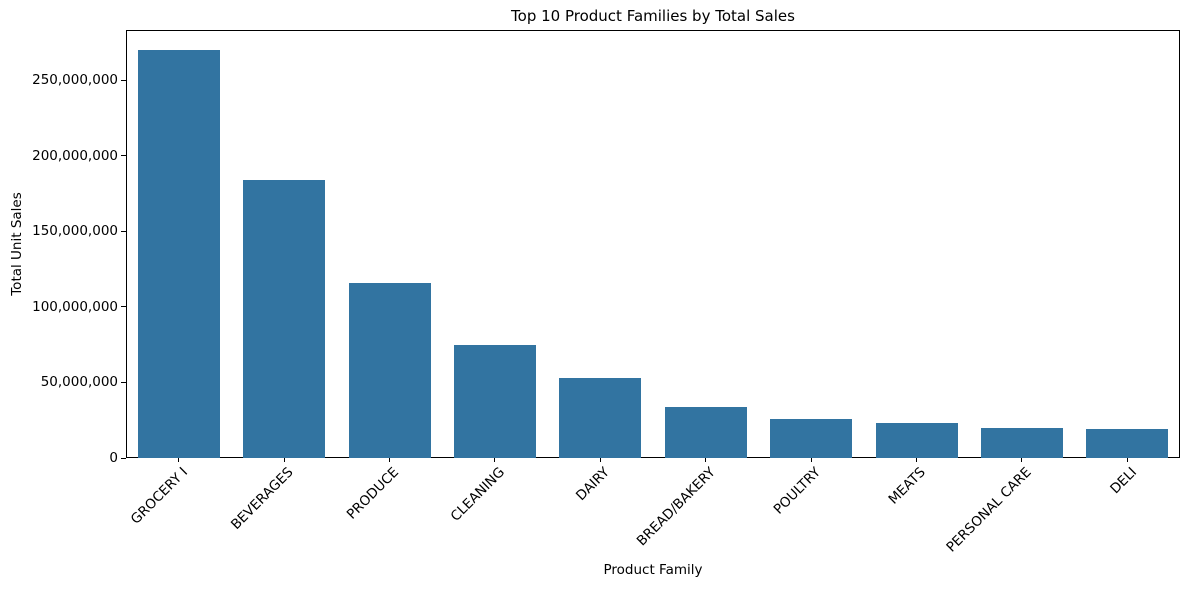 The image size is (1189, 590). What do you see at coordinates (653, 16) in the screenshot?
I see `chart-title: Top 10 Product Families by Total Sales` at bounding box center [653, 16].